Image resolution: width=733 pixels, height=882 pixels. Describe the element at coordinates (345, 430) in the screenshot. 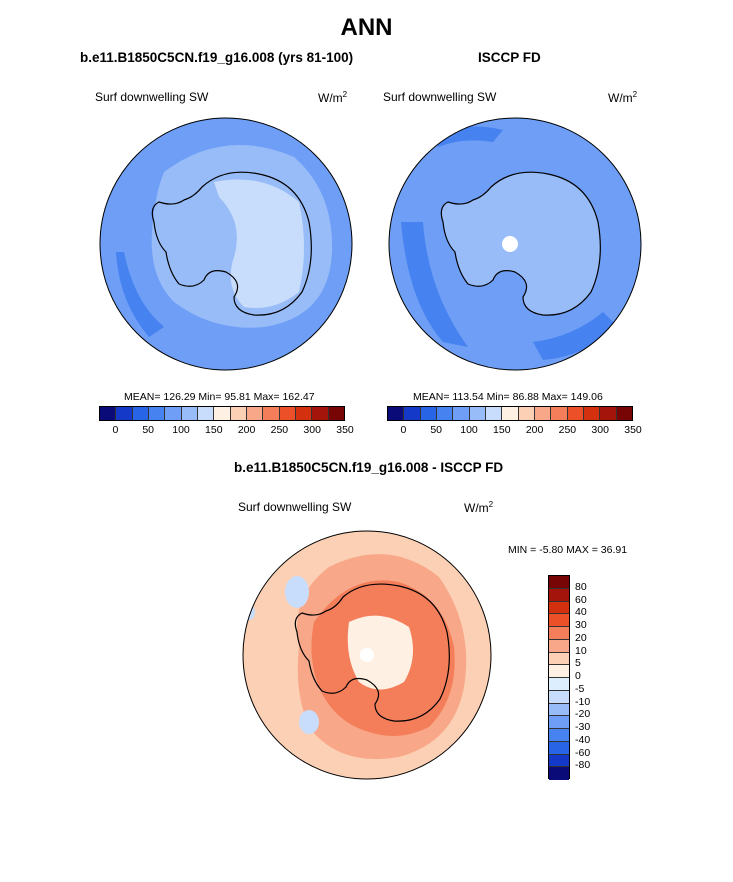

I see `model-colorbar-tick: 350` at that location.